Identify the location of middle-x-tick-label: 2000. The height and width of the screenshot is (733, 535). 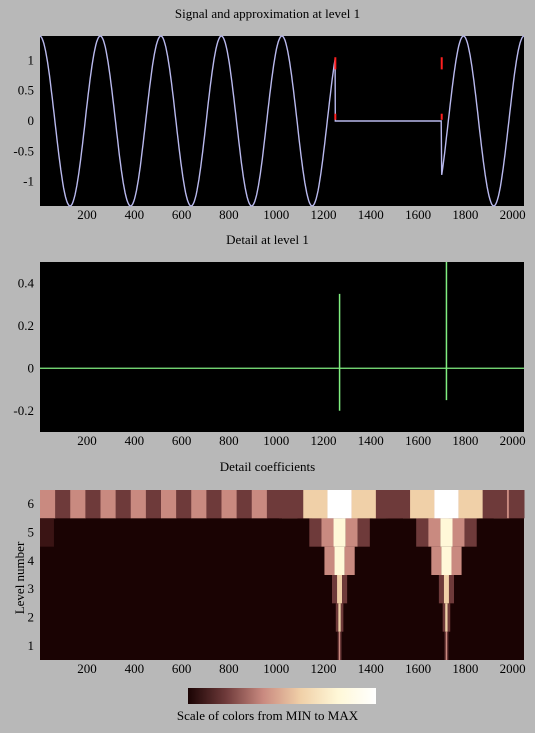
(513, 440).